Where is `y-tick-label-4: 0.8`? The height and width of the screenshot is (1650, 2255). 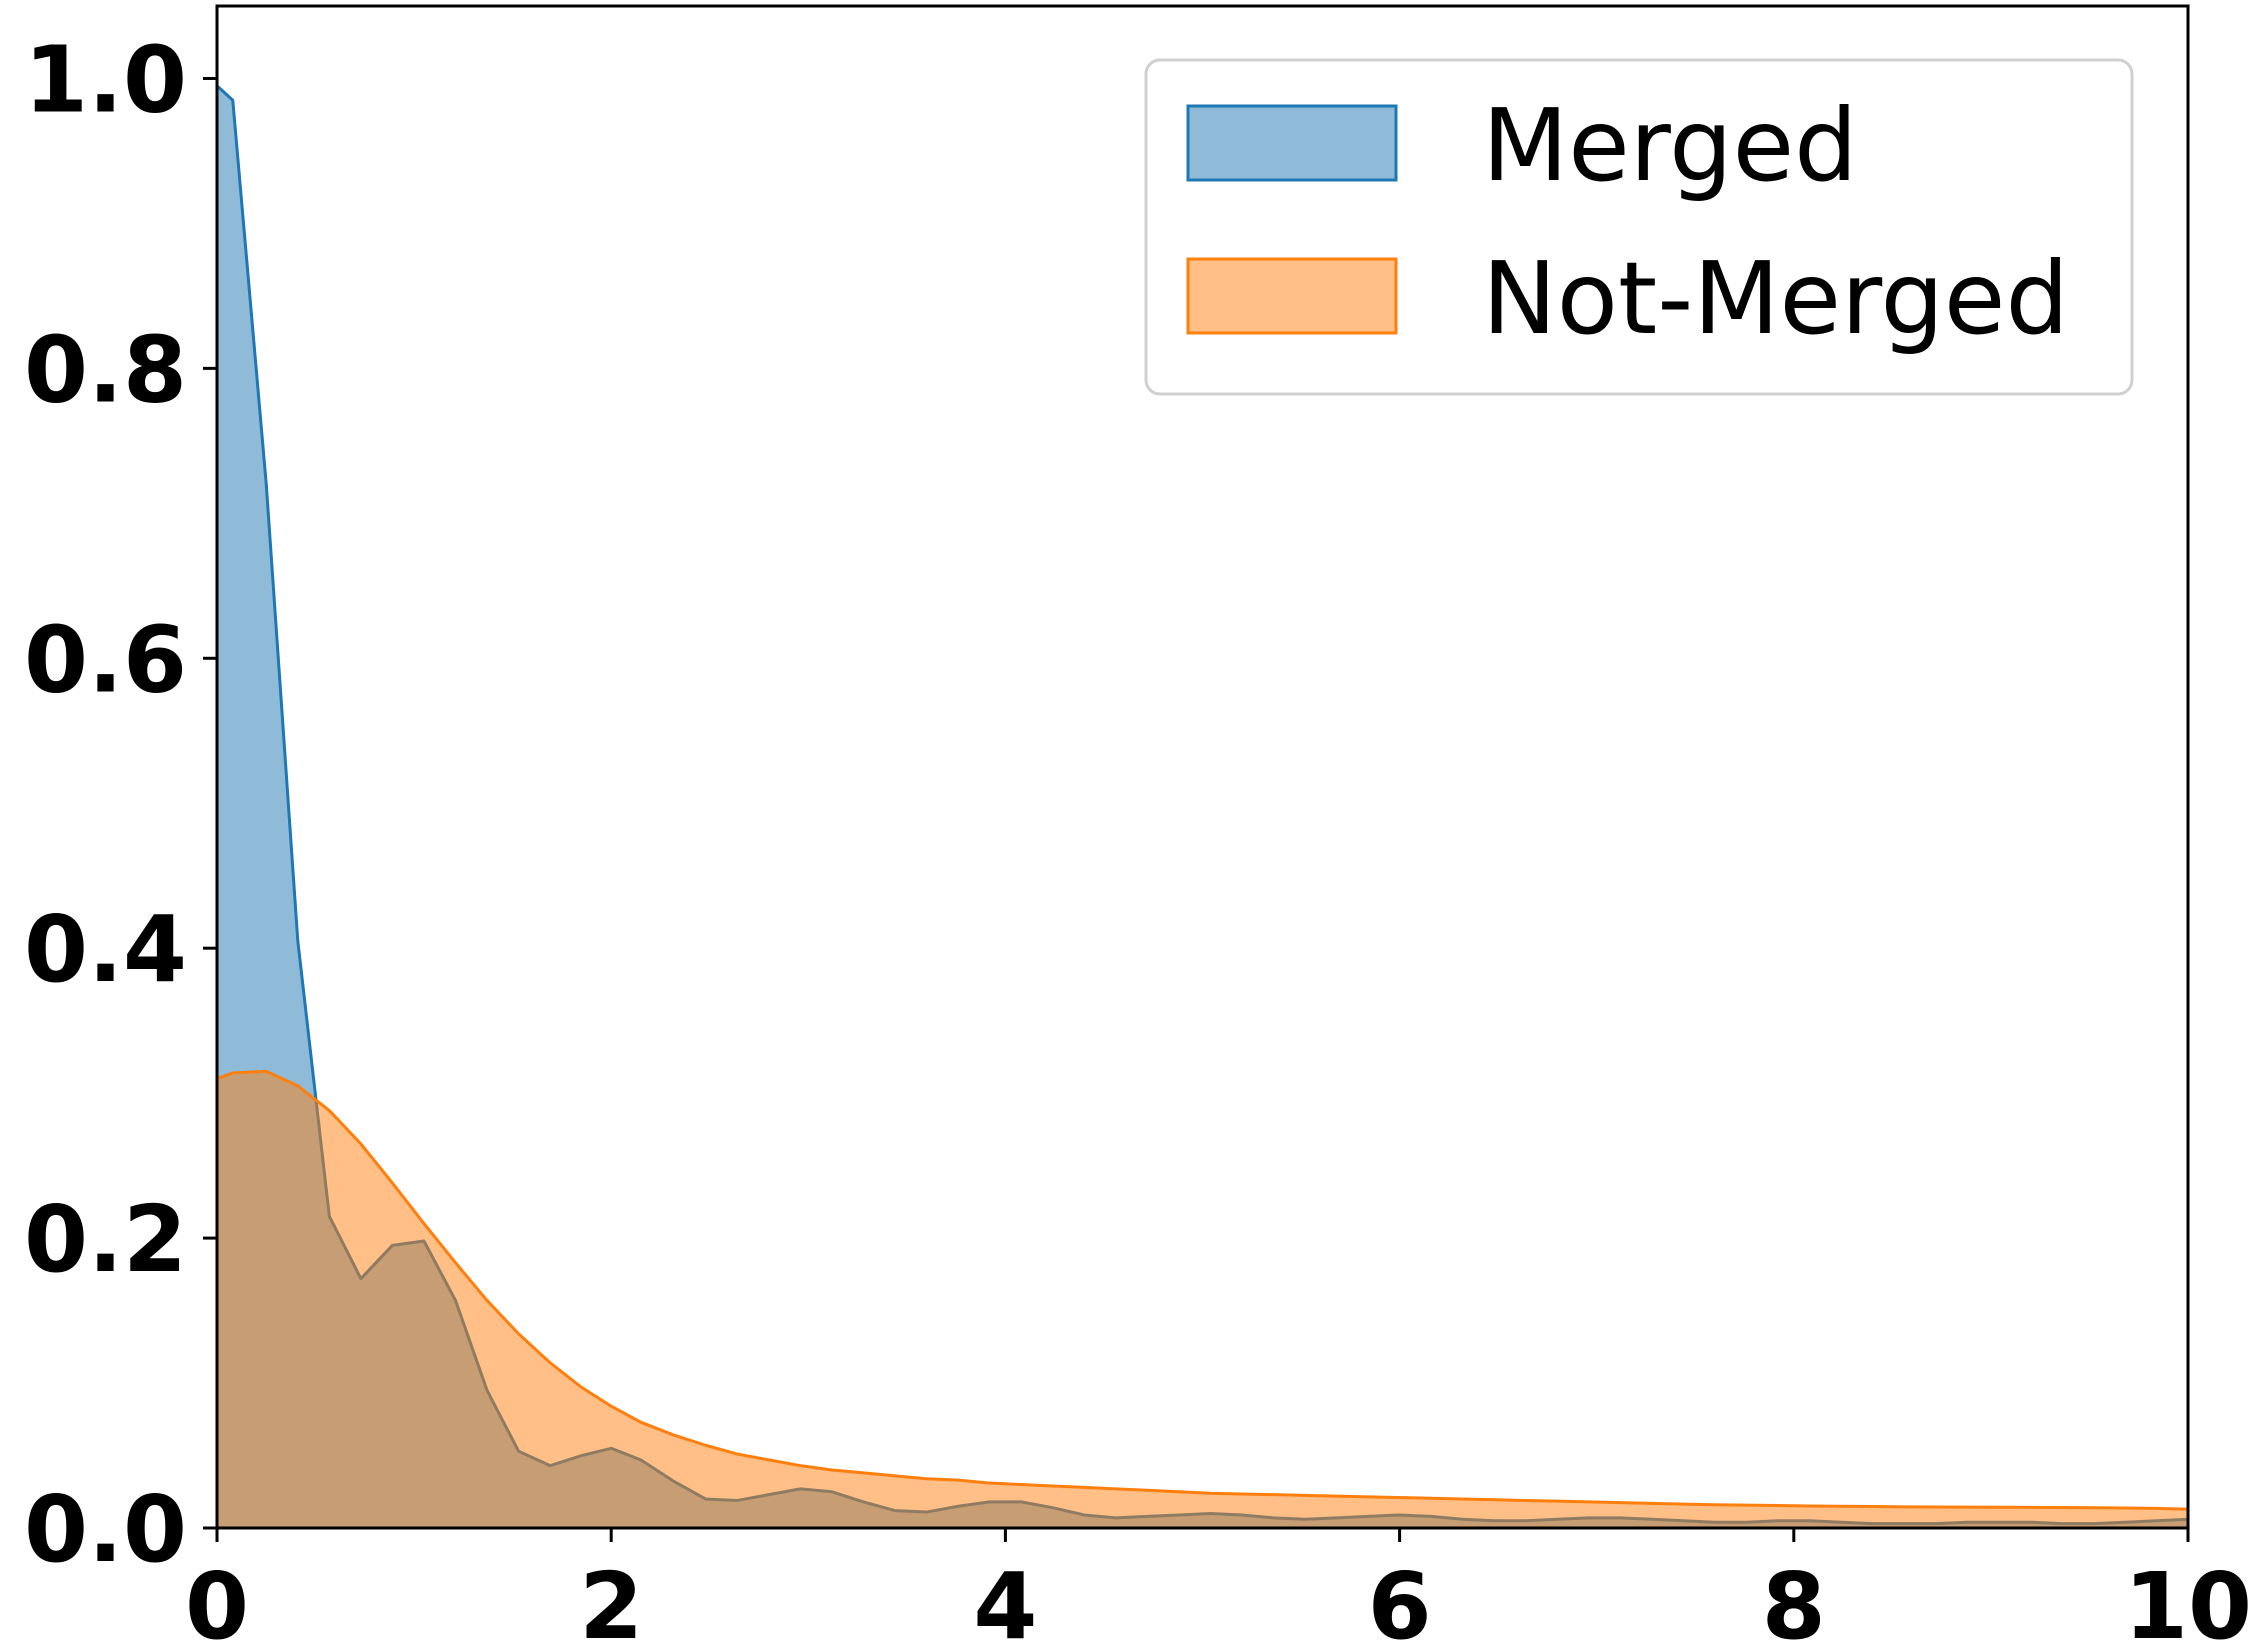 y-tick-label-4: 0.8 is located at coordinates (105, 369).